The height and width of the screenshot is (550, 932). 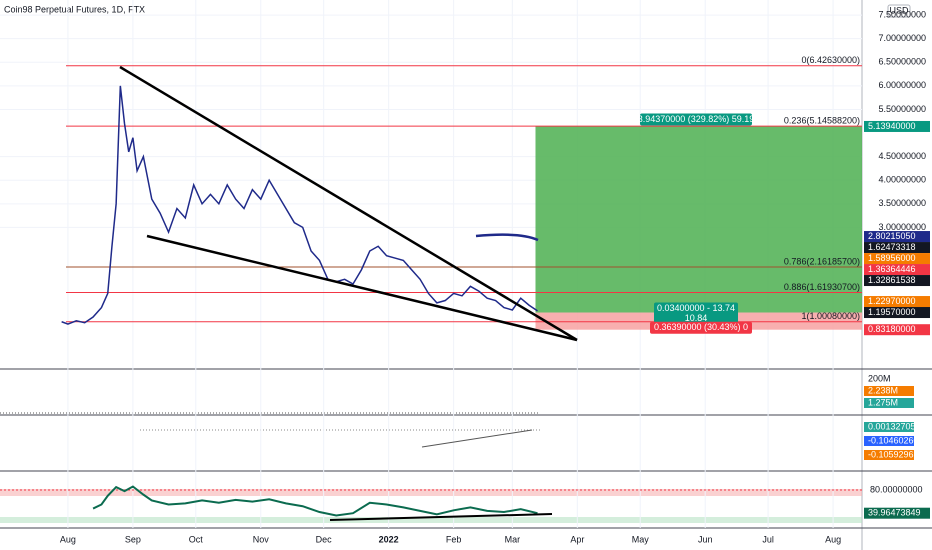 What do you see at coordinates (902, 156) in the screenshot?
I see `y-tick-label: 4.50000000` at bounding box center [902, 156].